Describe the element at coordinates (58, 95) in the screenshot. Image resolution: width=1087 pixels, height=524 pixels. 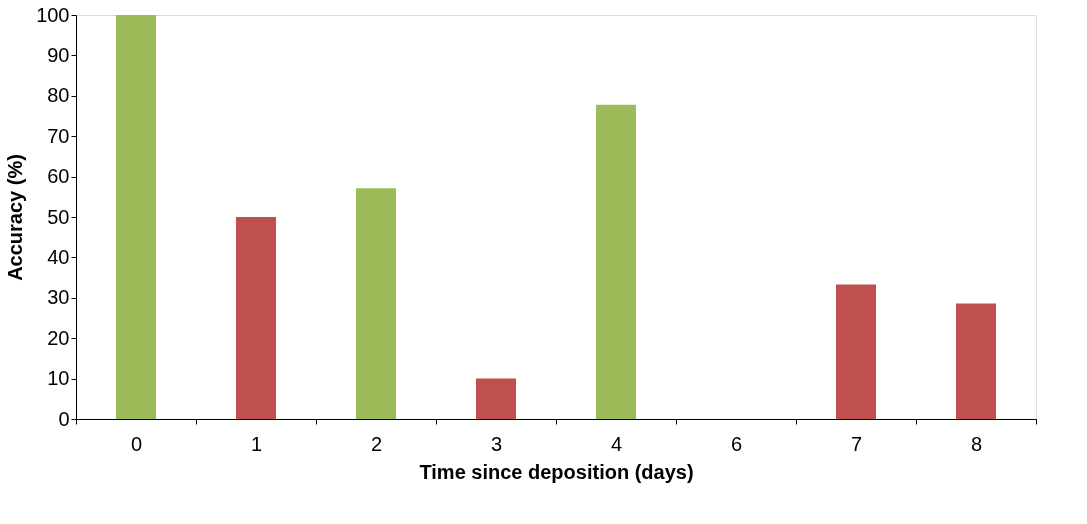
I see `y-tick-label: 80` at that location.